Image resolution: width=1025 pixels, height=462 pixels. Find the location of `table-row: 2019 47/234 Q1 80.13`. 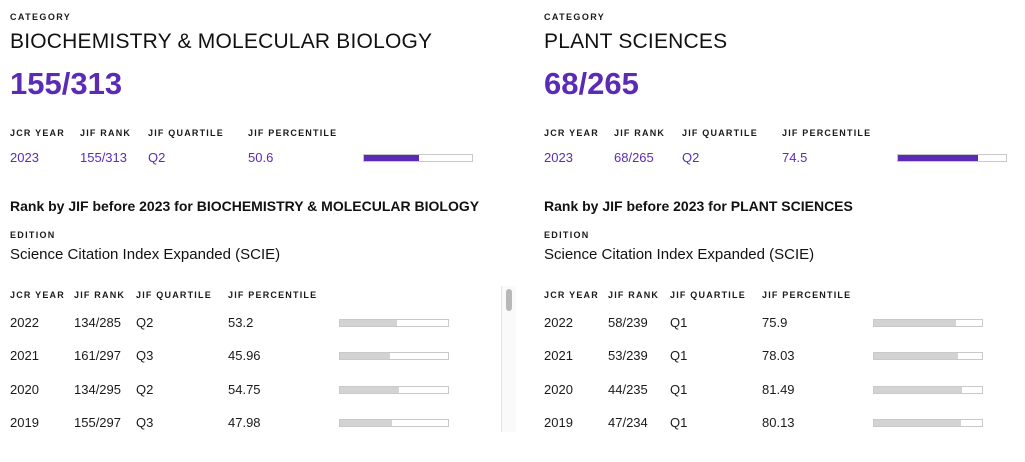

table-row: 2019 47/234 Q1 80.13 is located at coordinates (784, 423).